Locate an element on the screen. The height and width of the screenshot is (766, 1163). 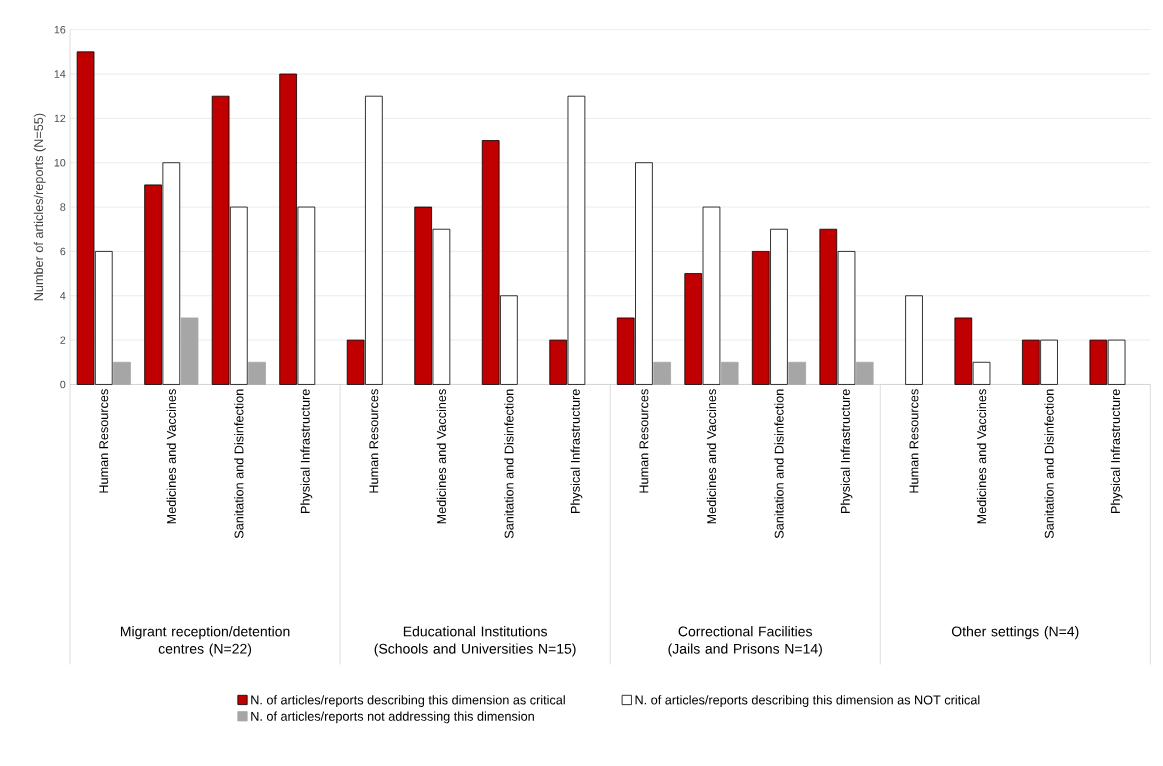
y-tick-label: 14 is located at coordinates (60, 74).